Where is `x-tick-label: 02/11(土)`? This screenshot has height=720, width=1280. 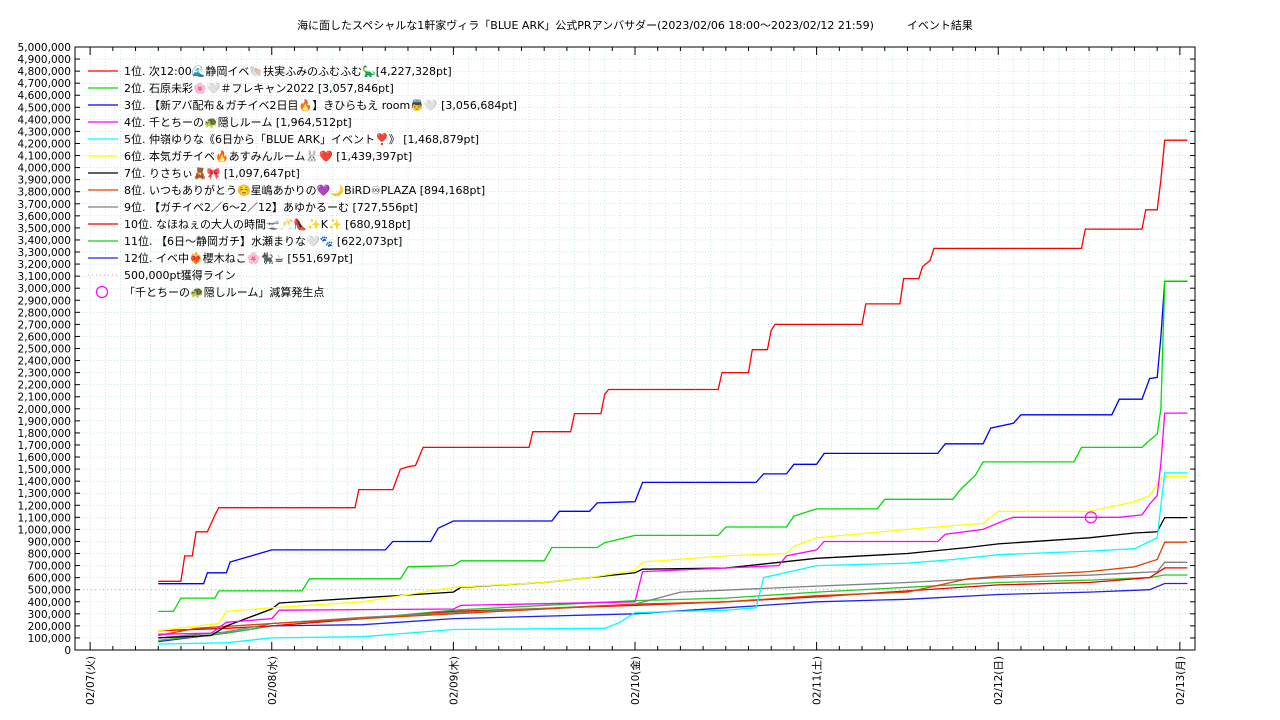 x-tick-label: 02/11(土) is located at coordinates (817, 680).